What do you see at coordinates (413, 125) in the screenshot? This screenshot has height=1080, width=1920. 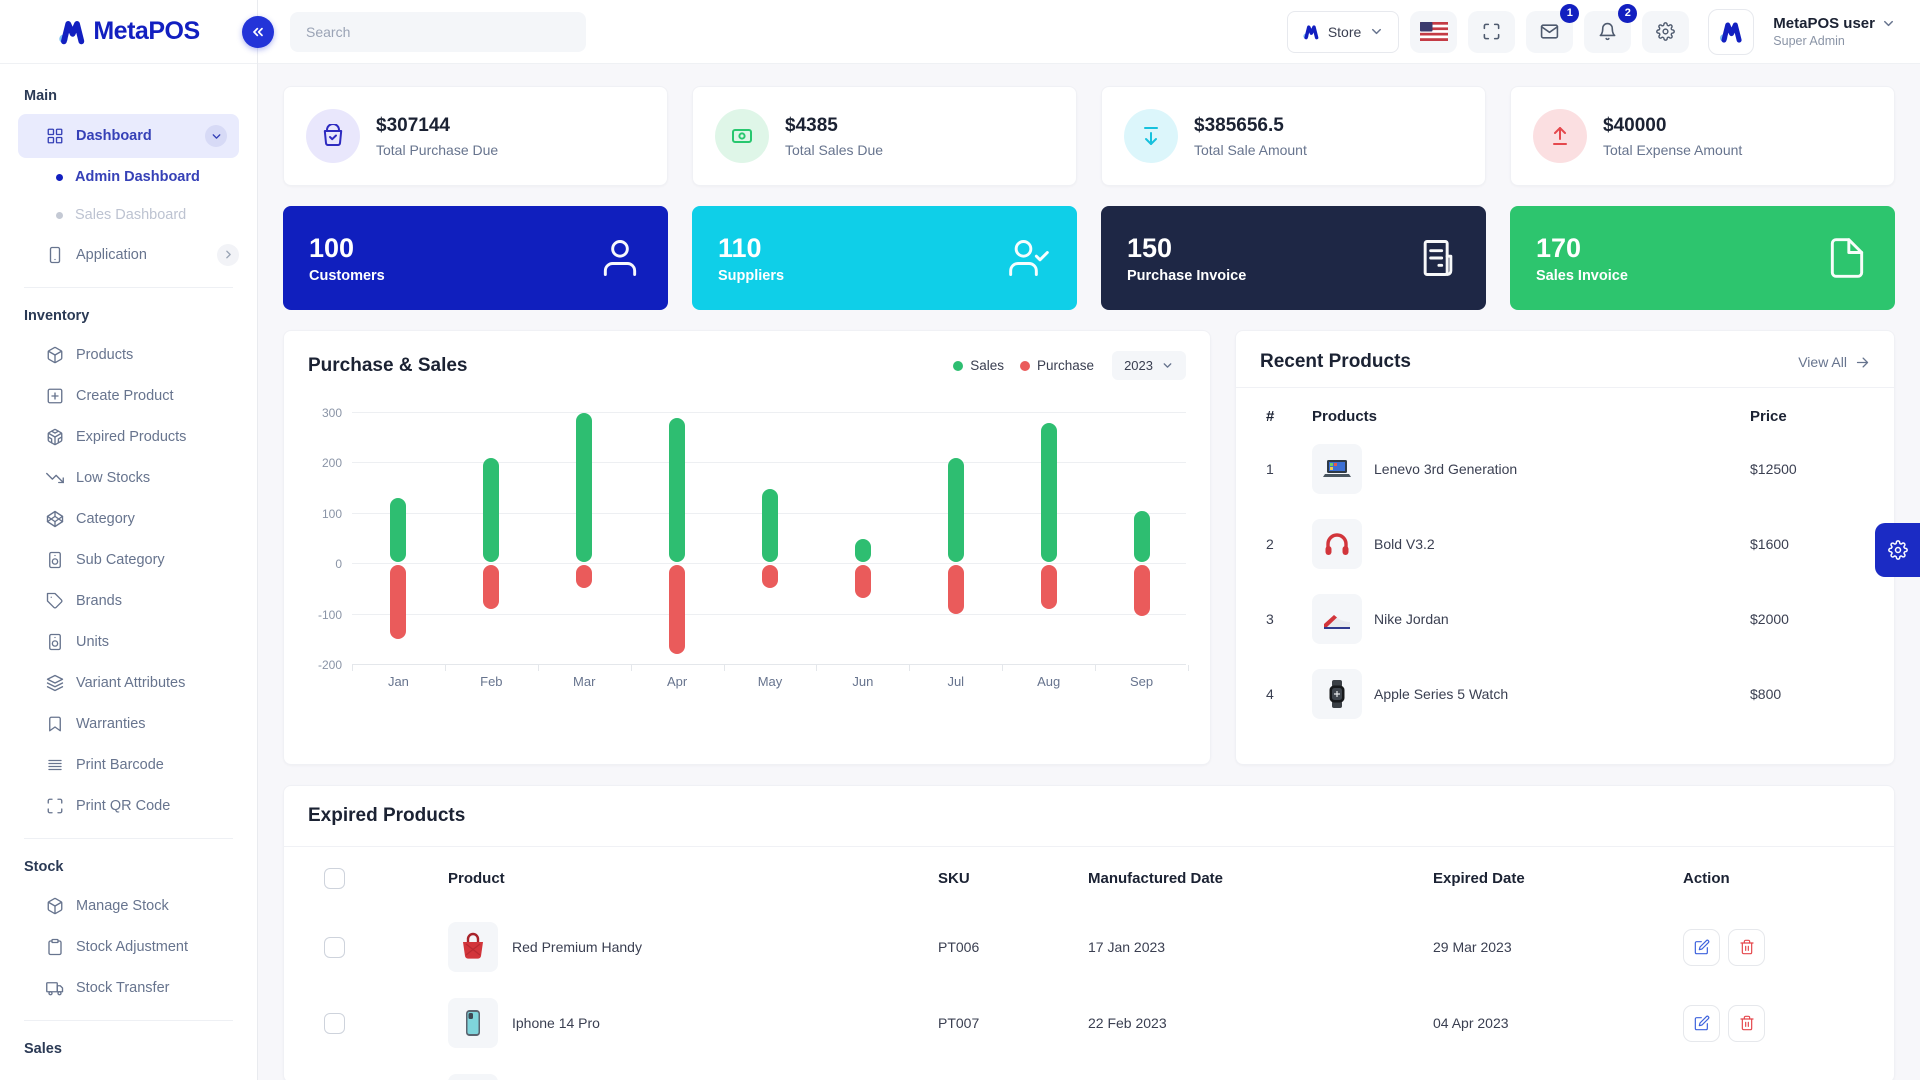 I see `stat-value: $307144` at bounding box center [413, 125].